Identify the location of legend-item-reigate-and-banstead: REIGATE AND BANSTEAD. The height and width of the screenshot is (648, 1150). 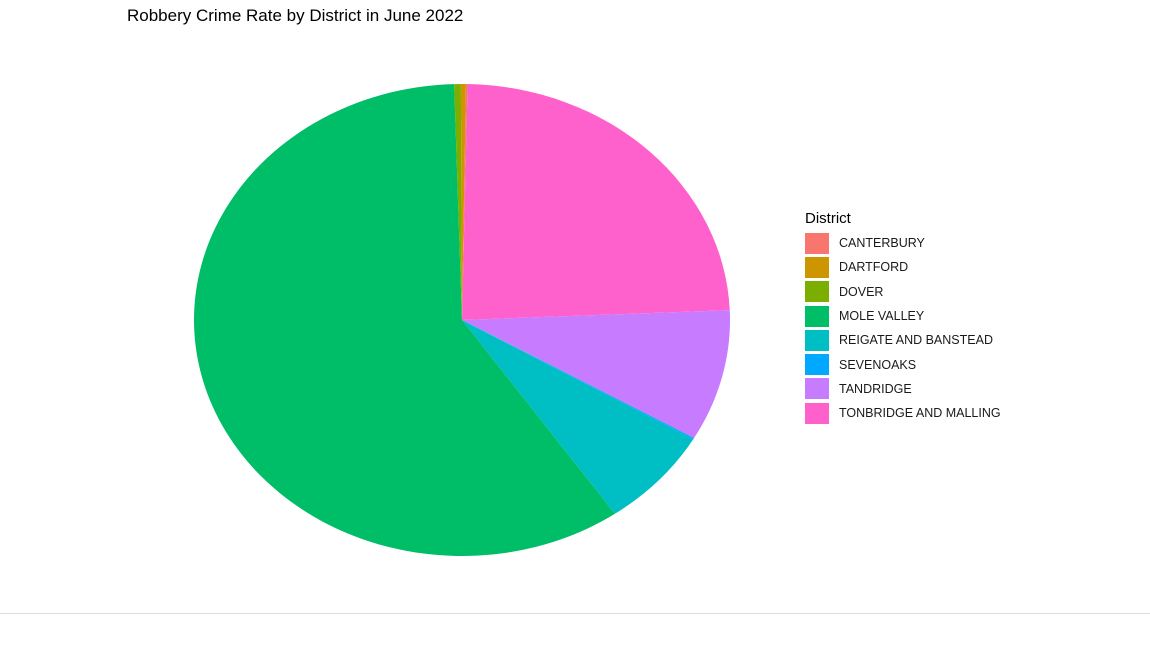
(903, 340).